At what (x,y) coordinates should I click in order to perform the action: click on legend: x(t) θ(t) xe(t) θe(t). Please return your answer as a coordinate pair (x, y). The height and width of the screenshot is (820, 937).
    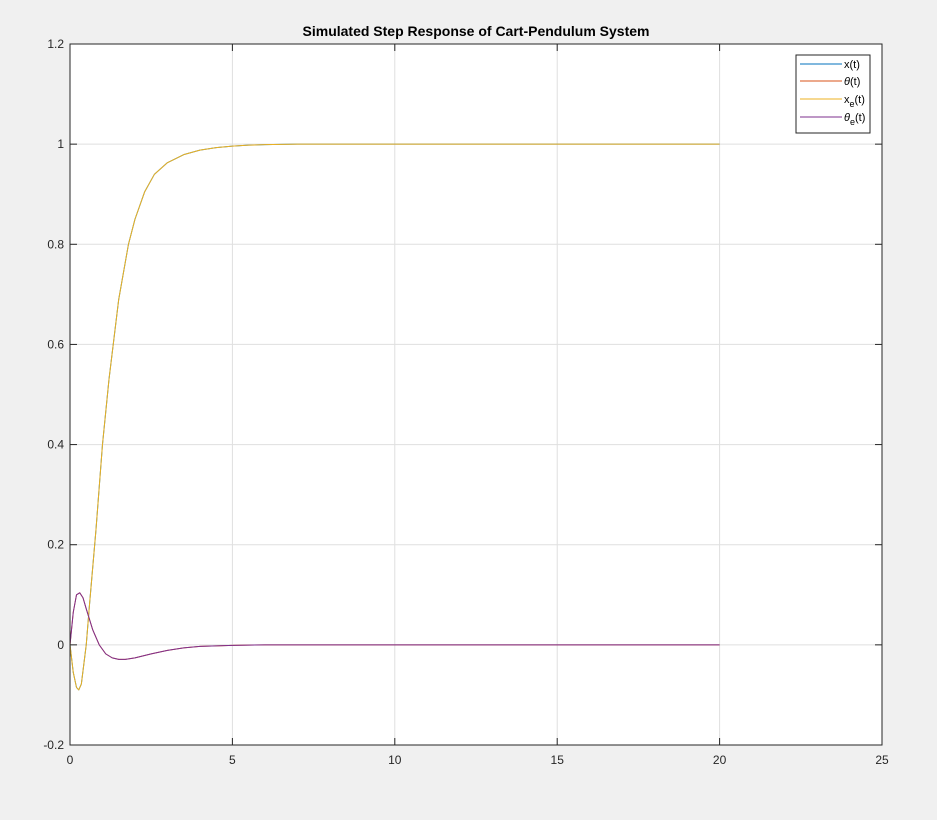
    Looking at the image, I should click on (833, 94).